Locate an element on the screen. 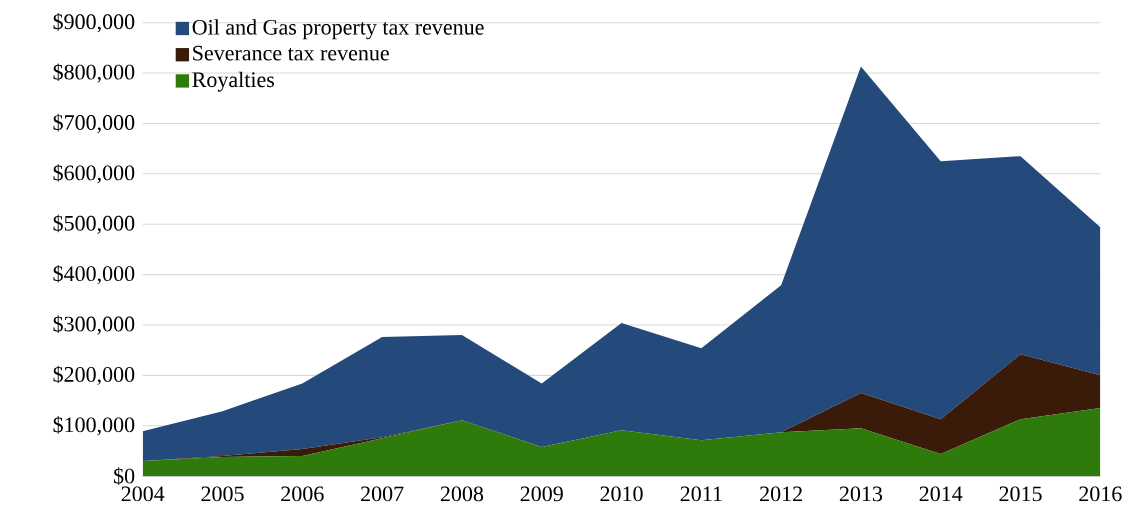  y-tick-label: $400,000 is located at coordinates (94, 274).